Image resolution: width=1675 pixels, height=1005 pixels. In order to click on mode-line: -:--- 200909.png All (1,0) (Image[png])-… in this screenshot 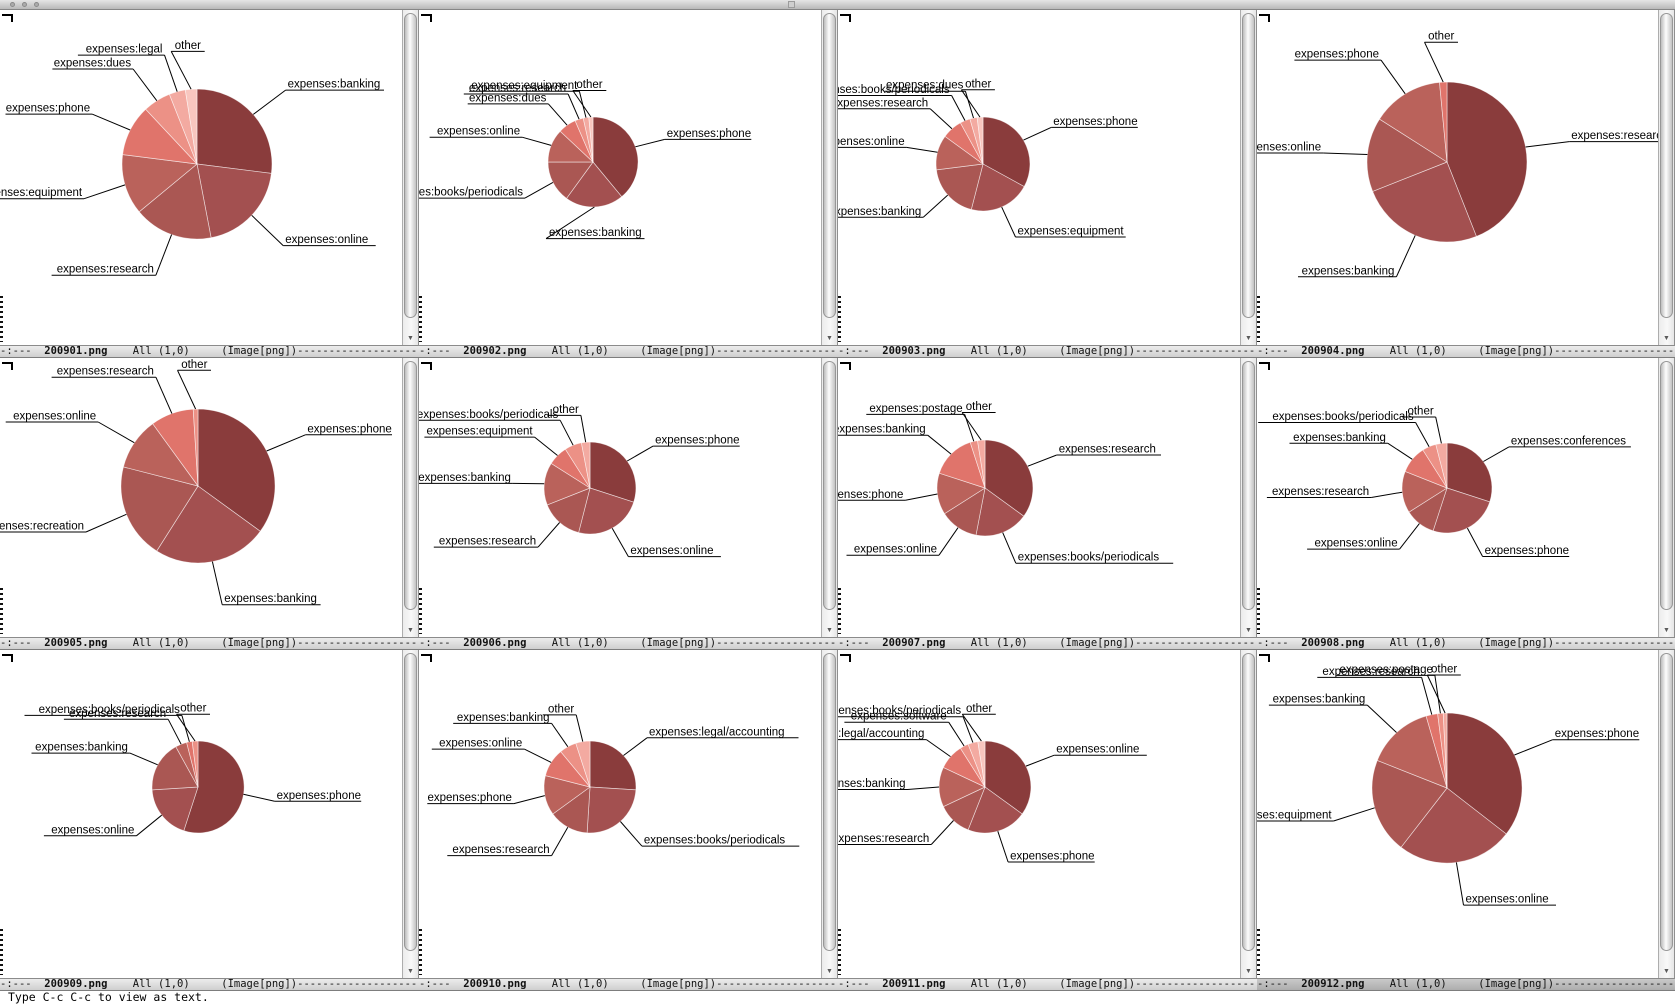, I will do `click(209, 984)`.